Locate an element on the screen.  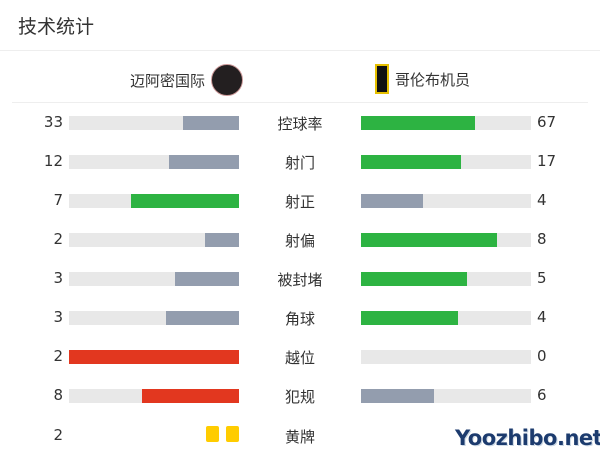
stat-label: 犯规 is located at coordinates (299, 397).